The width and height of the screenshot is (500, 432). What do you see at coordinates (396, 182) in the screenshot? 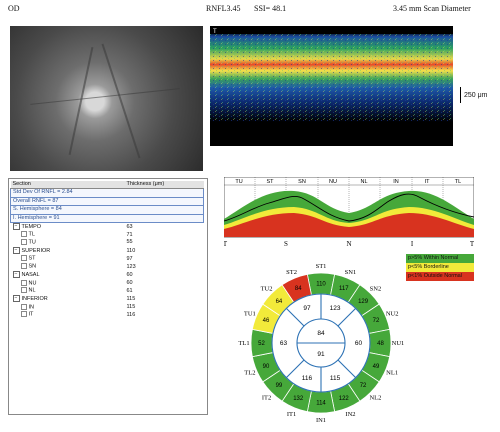
I see `profile-top-label: IN` at bounding box center [396, 182].